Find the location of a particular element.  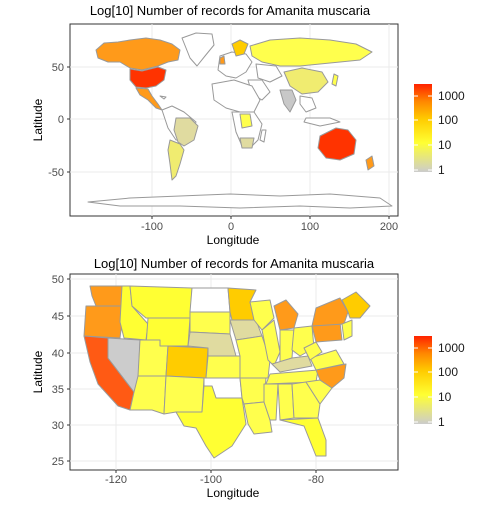

state-georgia is located at coordinates (306, 400).